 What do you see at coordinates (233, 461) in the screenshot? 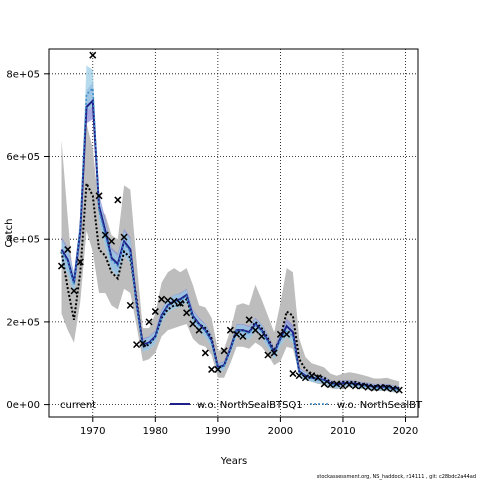
I see `x-axis-label: Years` at bounding box center [233, 461].